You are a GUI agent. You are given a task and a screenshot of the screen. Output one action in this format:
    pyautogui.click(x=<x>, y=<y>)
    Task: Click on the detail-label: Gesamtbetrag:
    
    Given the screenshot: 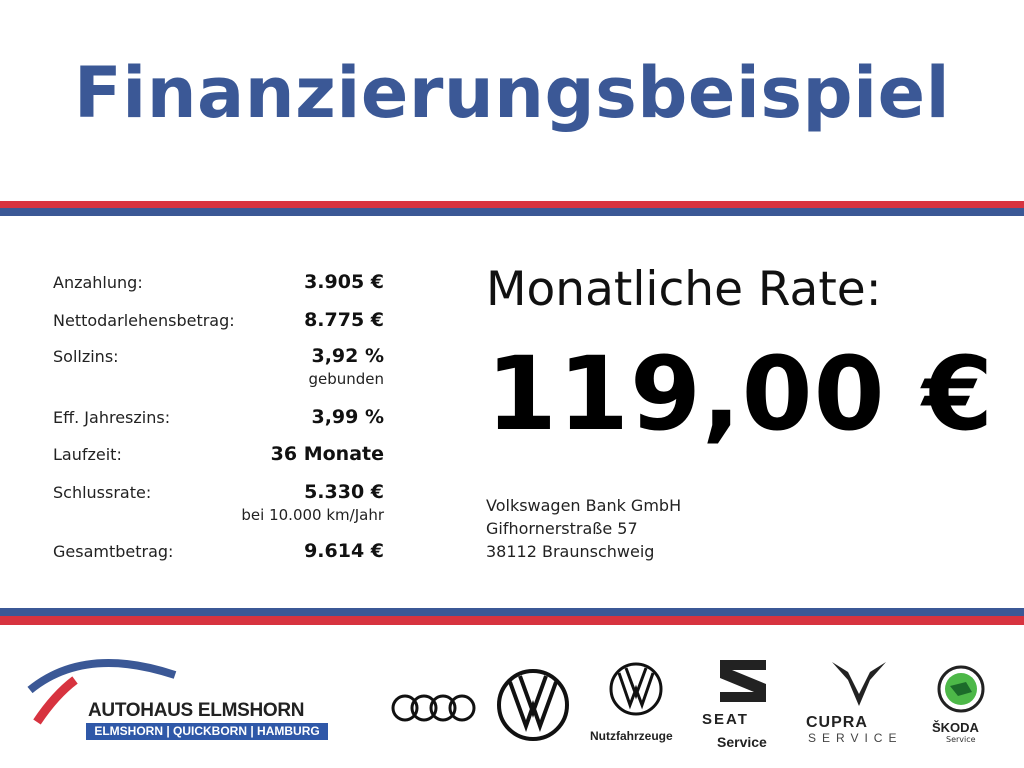 What is the action you would take?
    pyautogui.click(x=113, y=551)
    